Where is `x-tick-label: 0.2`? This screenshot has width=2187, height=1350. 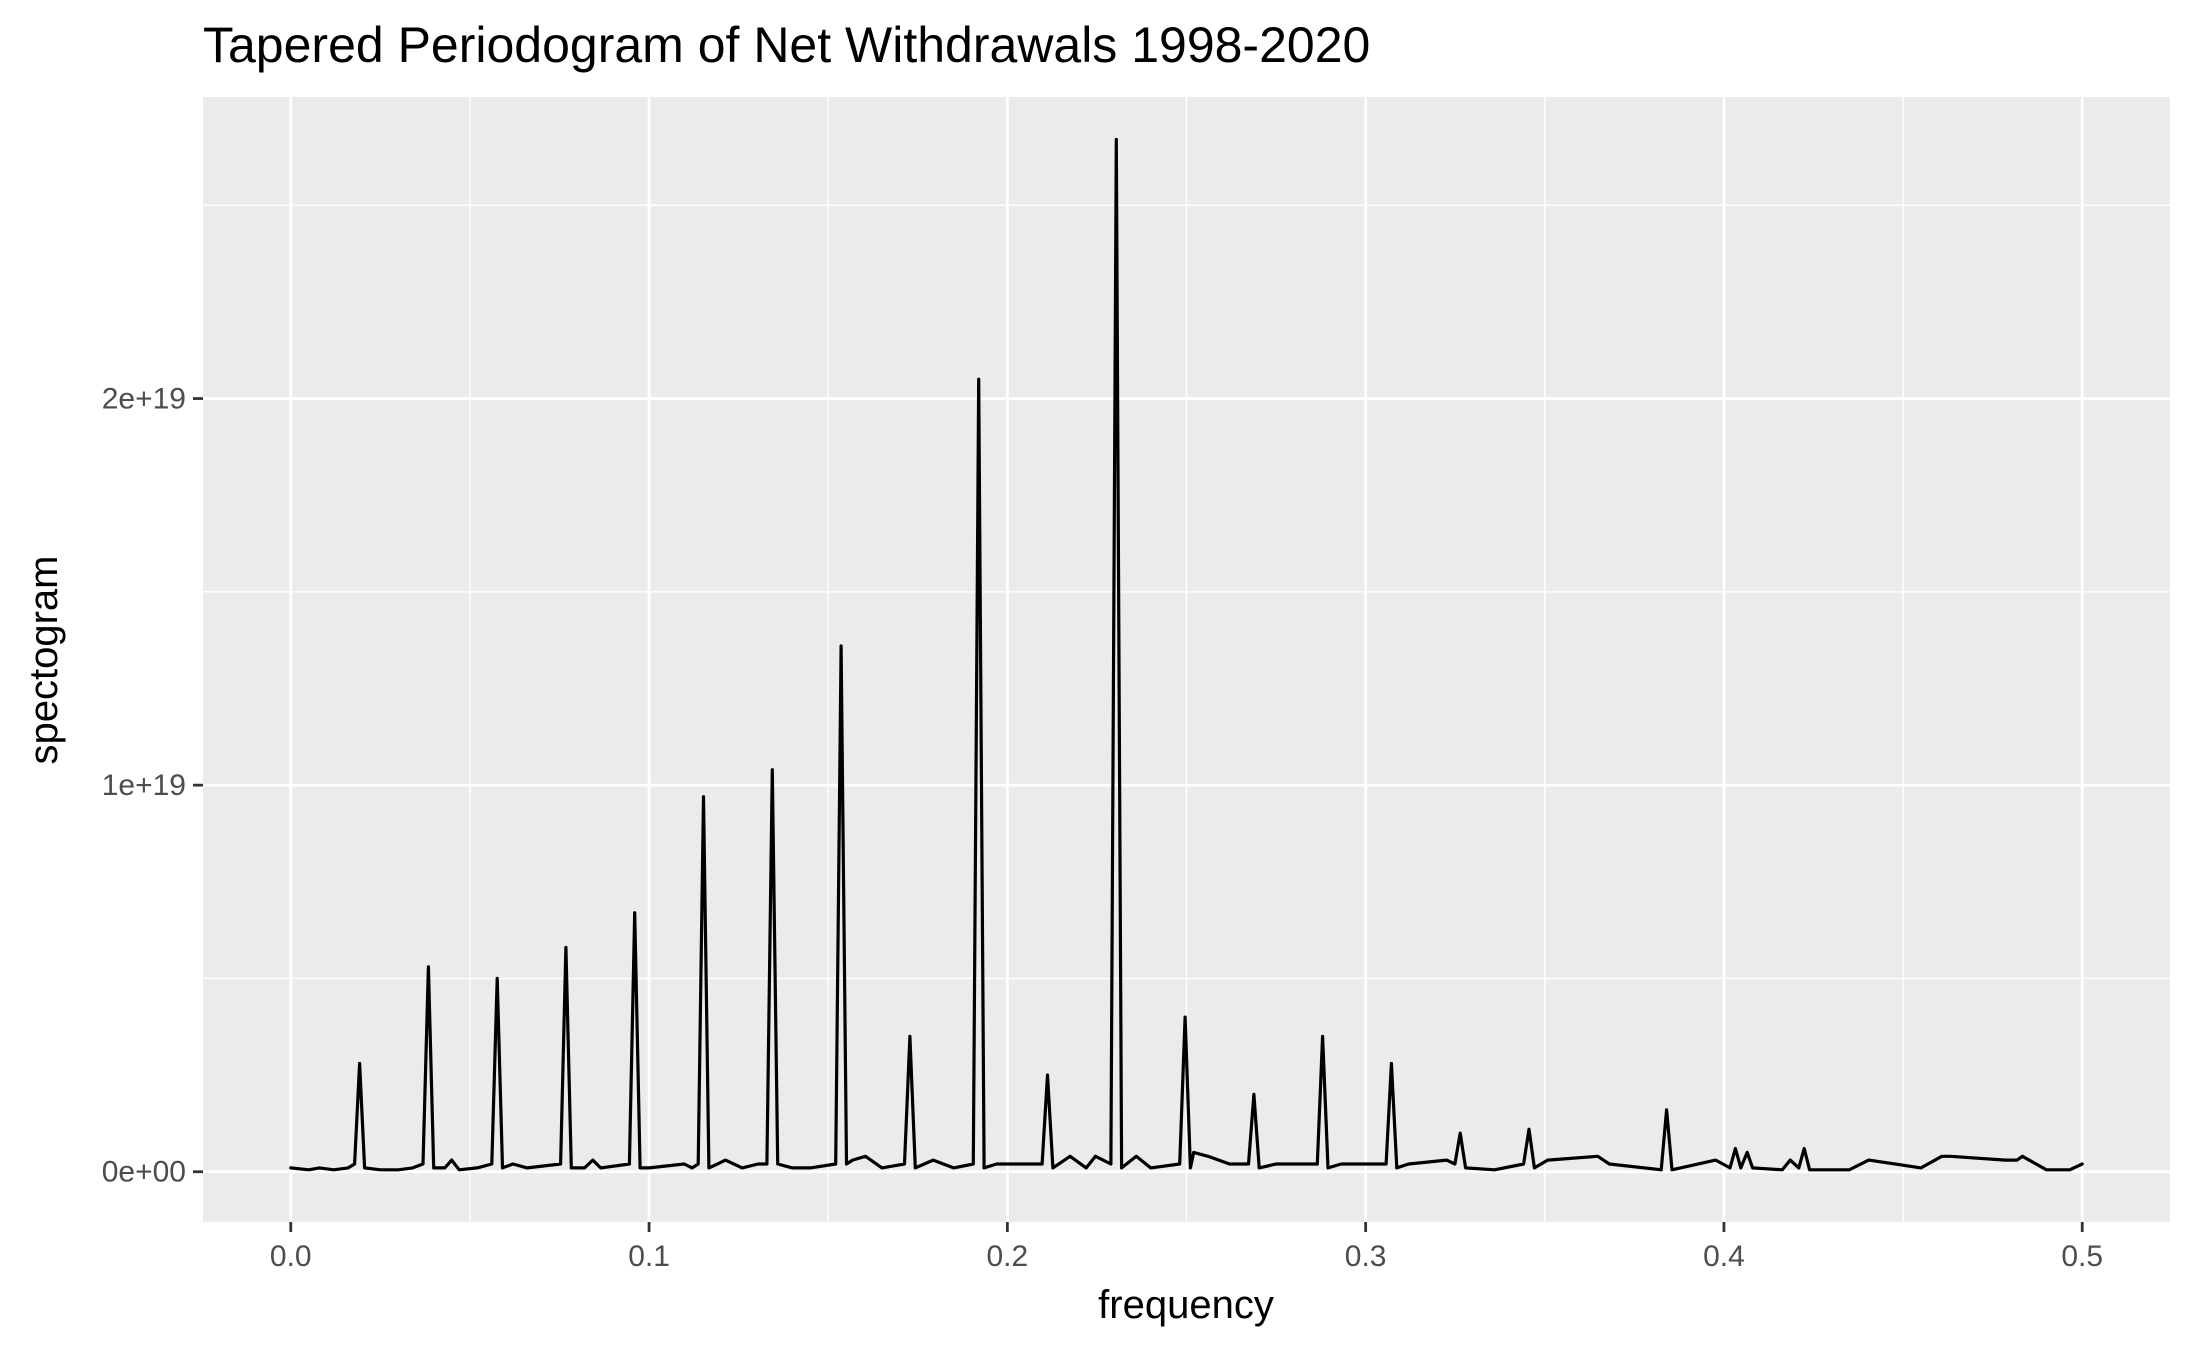
x-tick-label: 0.2 is located at coordinates (1007, 1256).